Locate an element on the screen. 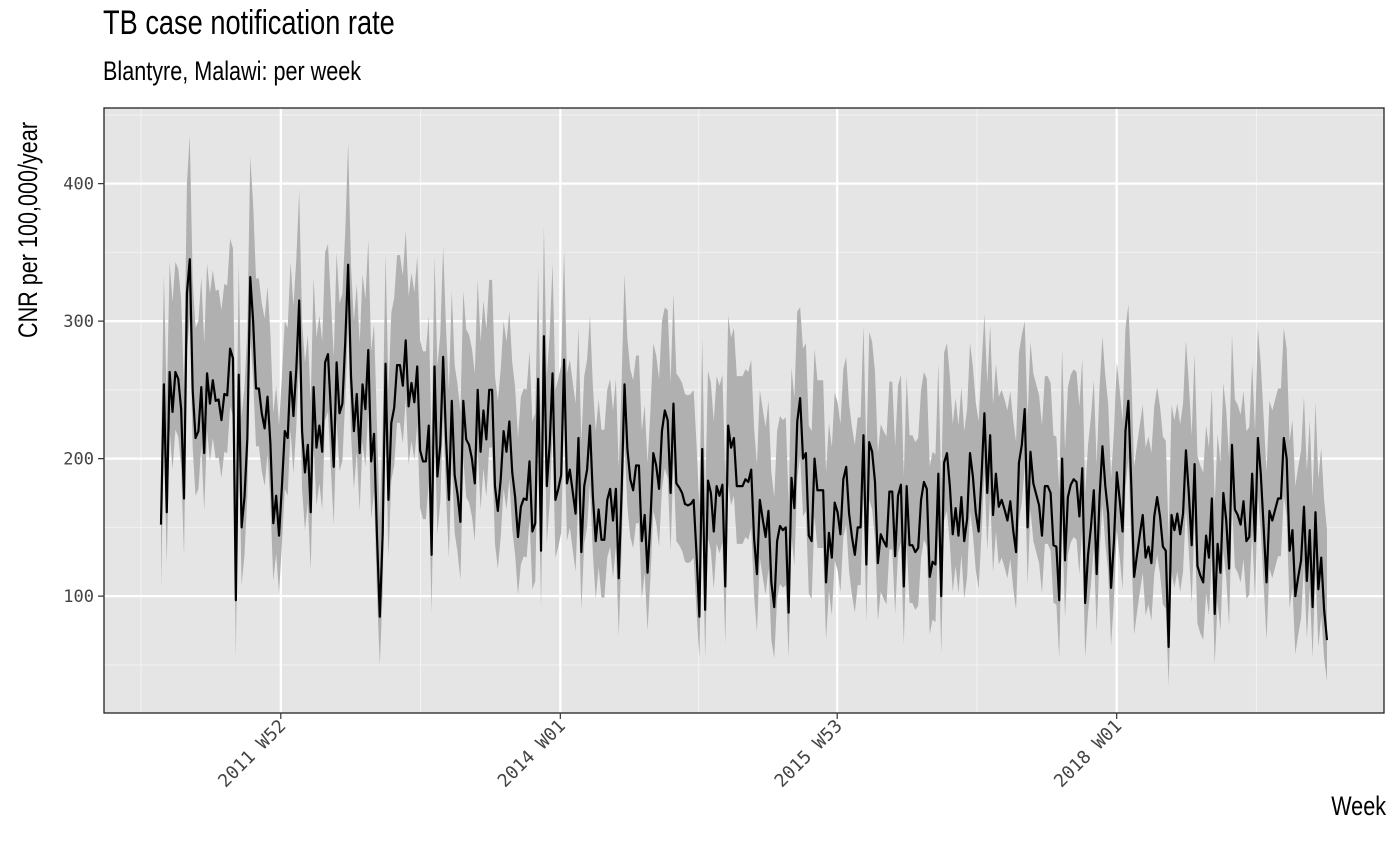 The width and height of the screenshot is (1400, 865). x-axis: 2011 W52 2014 W01 2015 W53 2018 W01 is located at coordinates (670, 752).